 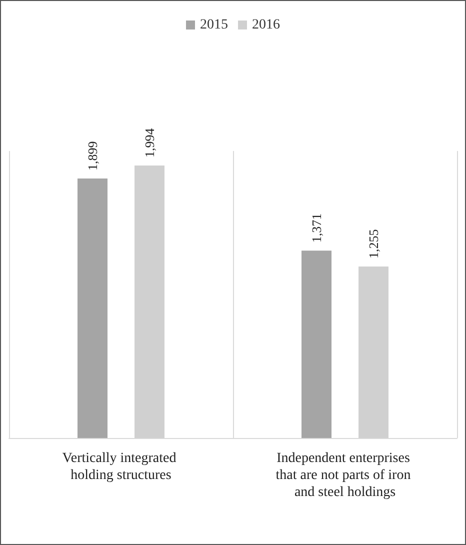 I want to click on legend-label: 2015, so click(x=214, y=25).